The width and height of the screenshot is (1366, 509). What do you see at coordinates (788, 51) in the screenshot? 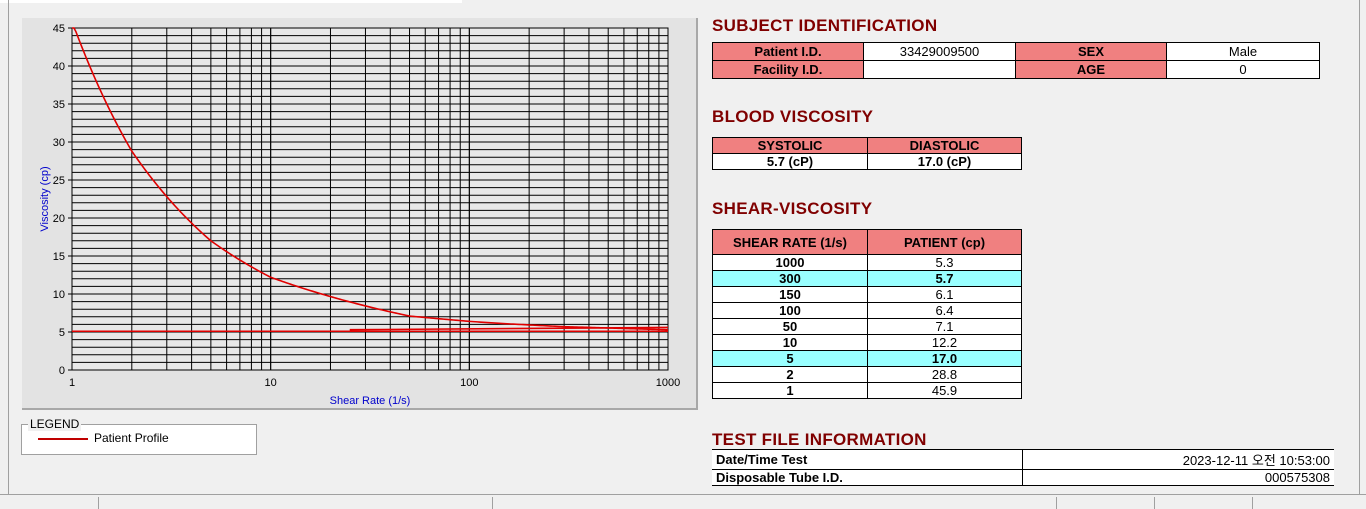
I see `patient-id-label: Patient I.D.` at bounding box center [788, 51].